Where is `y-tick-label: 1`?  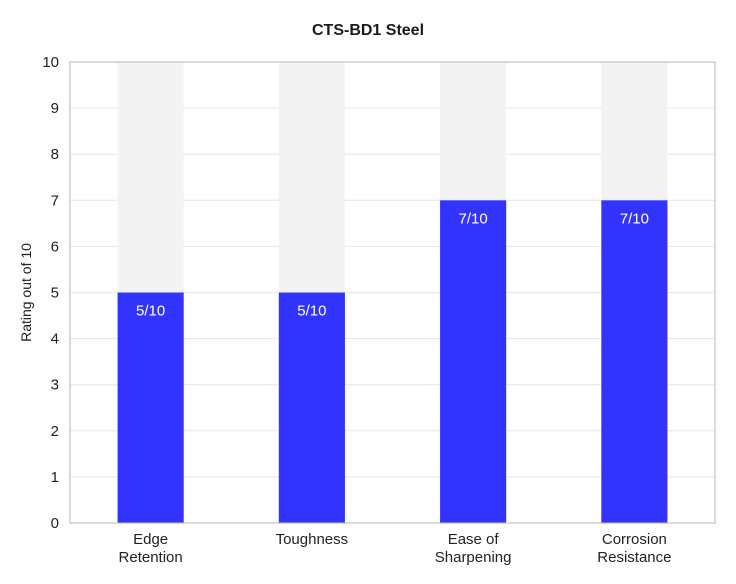
y-tick-label: 1 is located at coordinates (55, 477).